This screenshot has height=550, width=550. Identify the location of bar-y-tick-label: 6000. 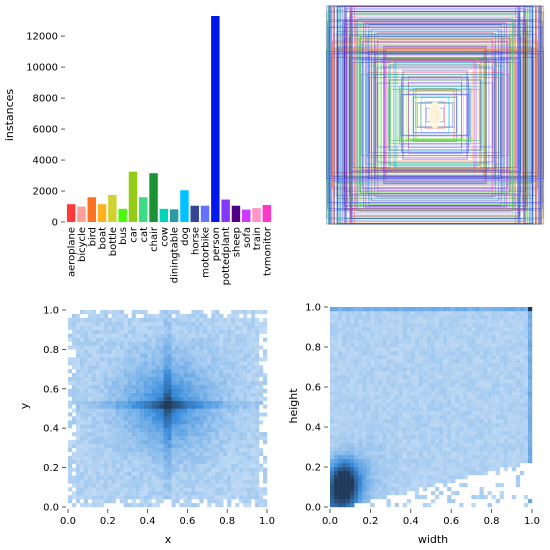
(45, 130).